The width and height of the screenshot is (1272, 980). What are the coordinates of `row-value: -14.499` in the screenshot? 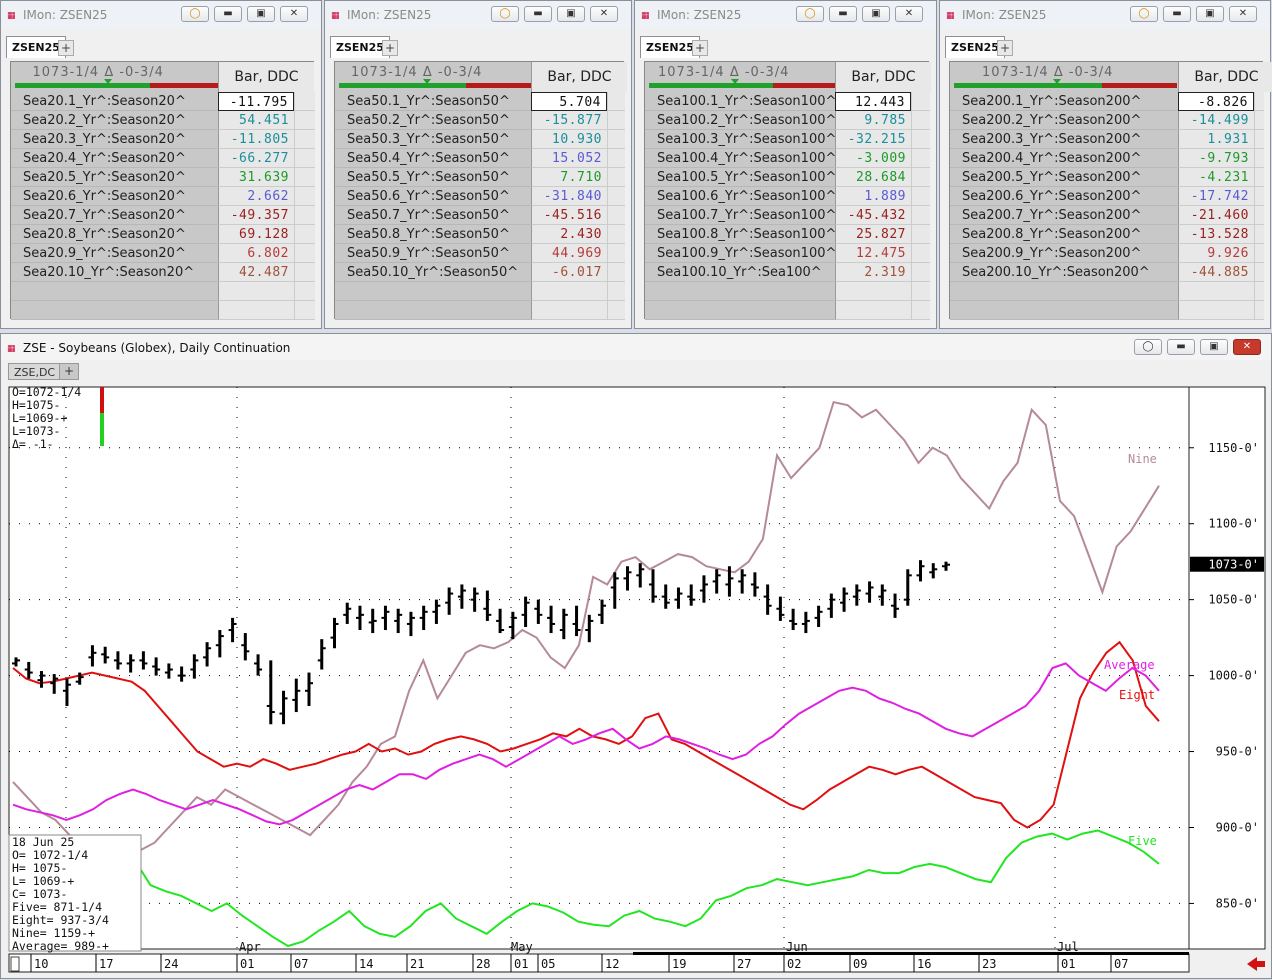 It's located at (1216, 120).